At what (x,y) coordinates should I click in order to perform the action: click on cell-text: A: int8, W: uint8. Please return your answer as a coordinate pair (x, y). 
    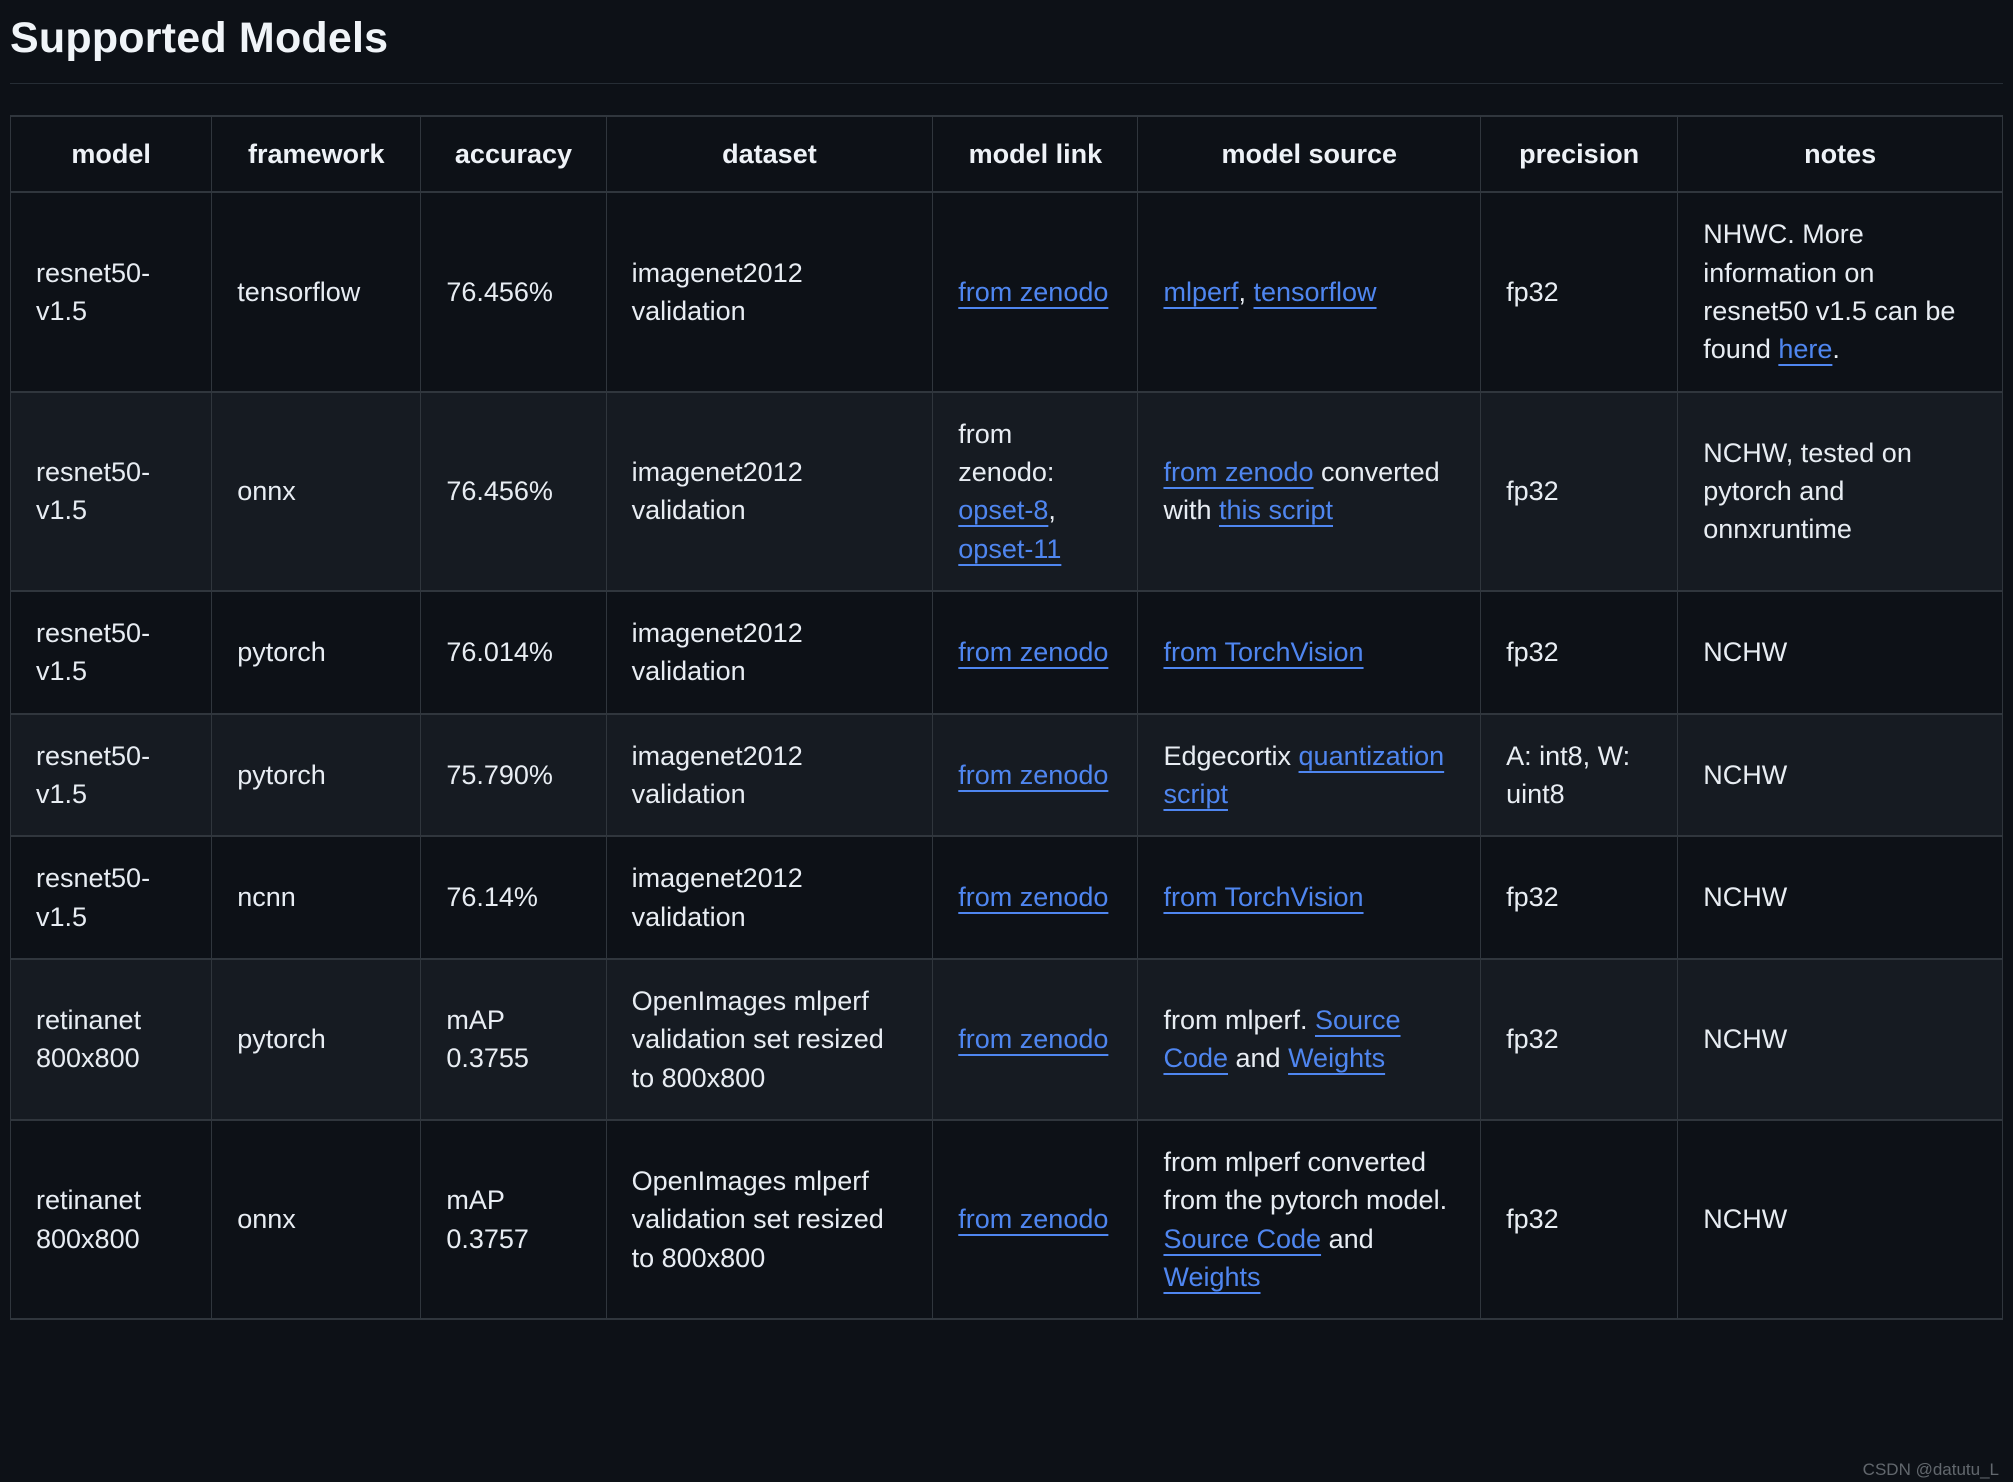
    Looking at the image, I should click on (1568, 774).